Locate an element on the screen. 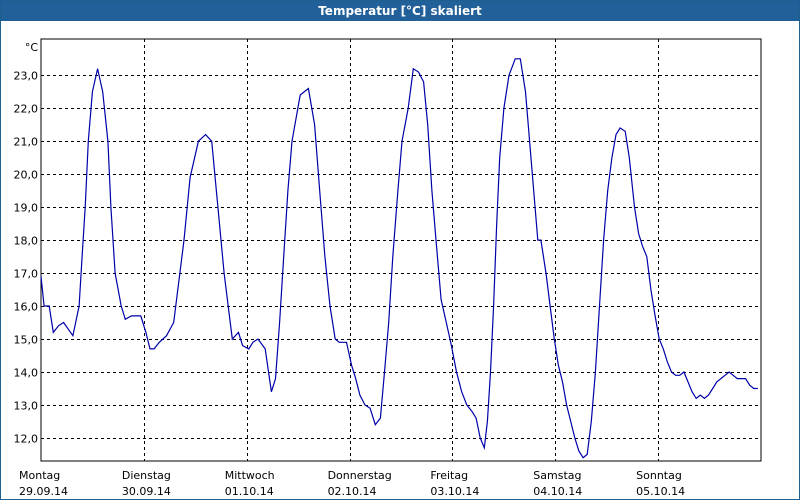 The height and width of the screenshot is (500, 800). y-tick-label: 16,0 is located at coordinates (26, 307).